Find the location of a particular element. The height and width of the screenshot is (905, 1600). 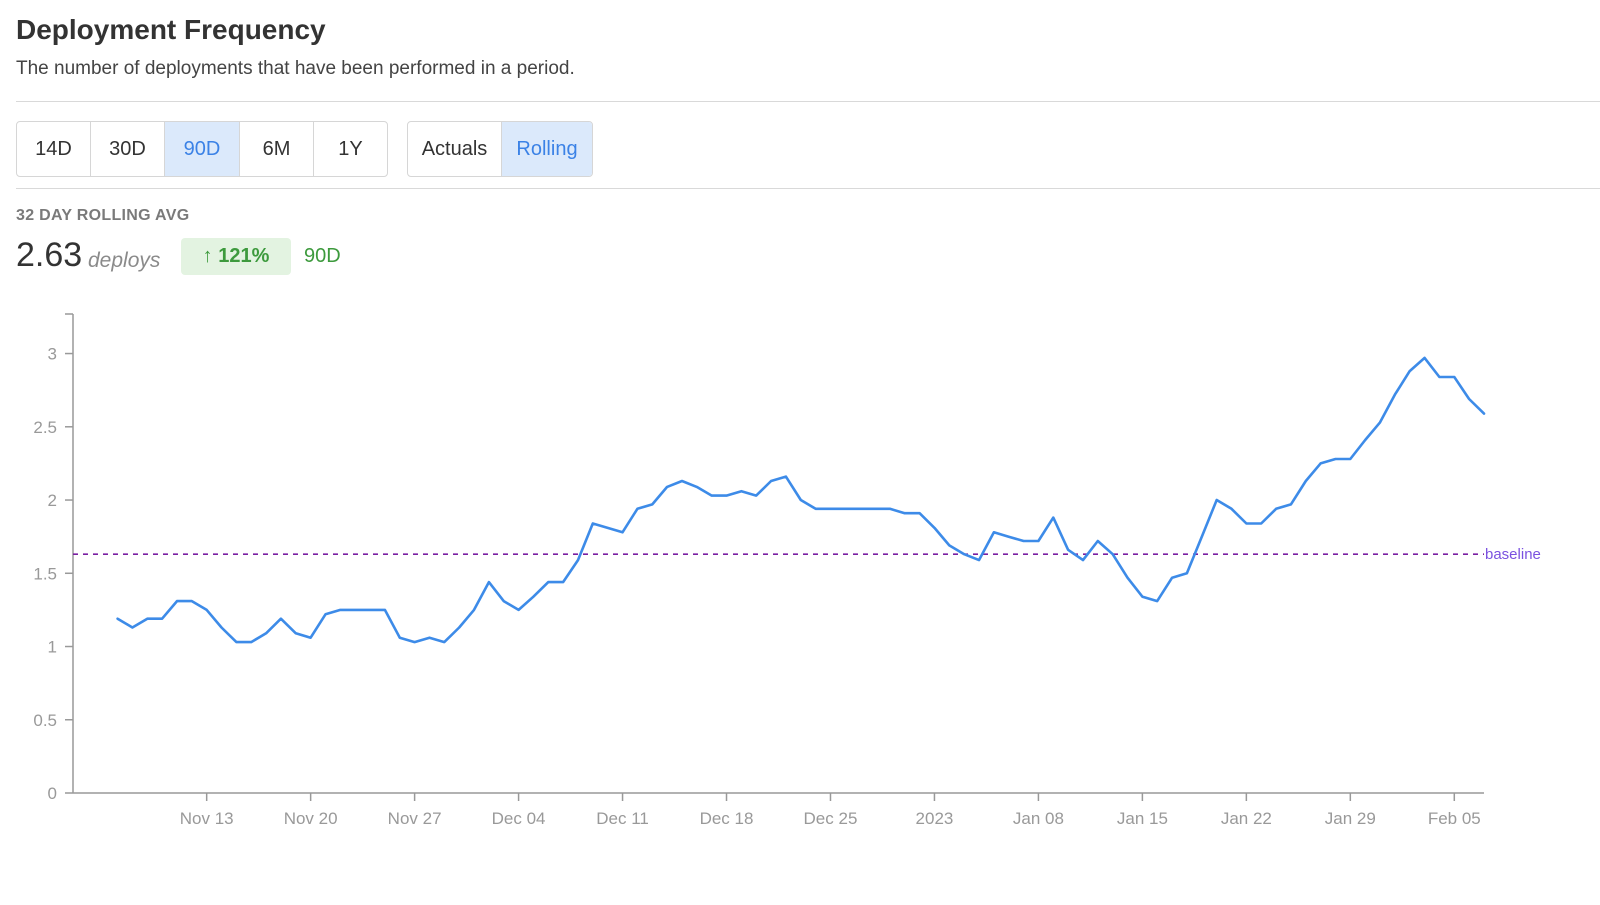

range-button-1y: 1Y is located at coordinates (350, 149).